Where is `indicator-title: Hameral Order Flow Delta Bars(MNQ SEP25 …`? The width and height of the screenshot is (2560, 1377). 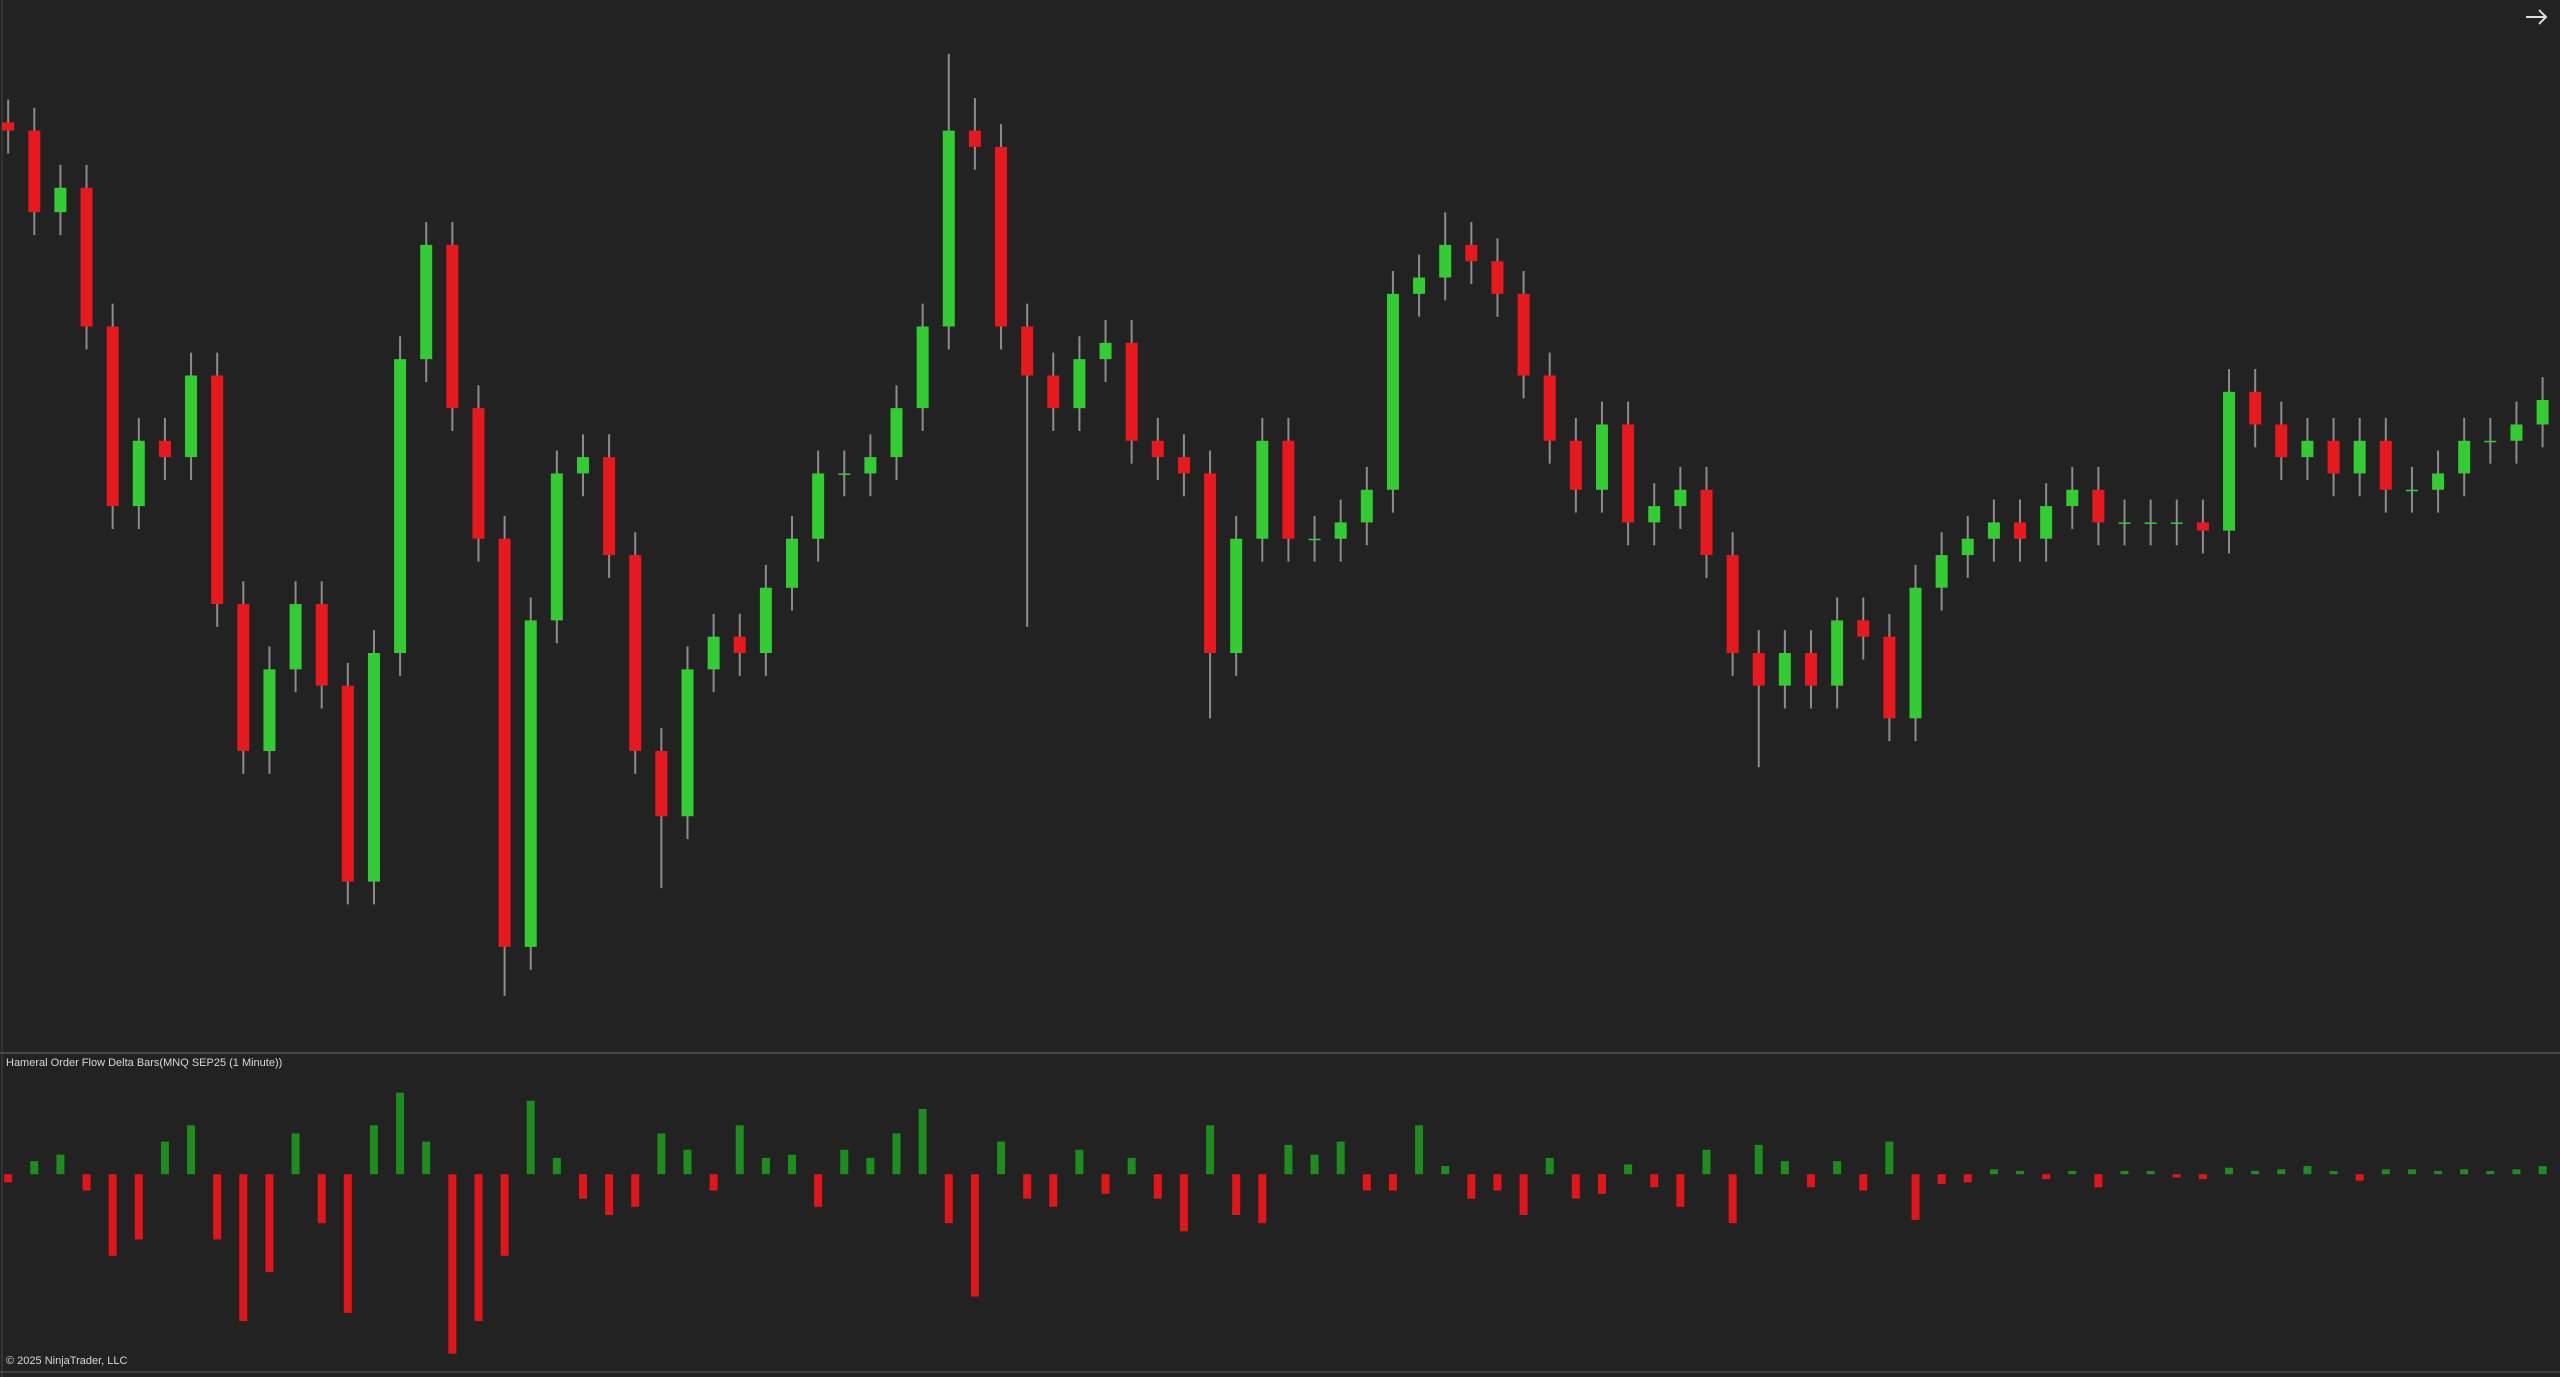 indicator-title: Hameral Order Flow Delta Bars(MNQ SEP25 … is located at coordinates (144, 1063).